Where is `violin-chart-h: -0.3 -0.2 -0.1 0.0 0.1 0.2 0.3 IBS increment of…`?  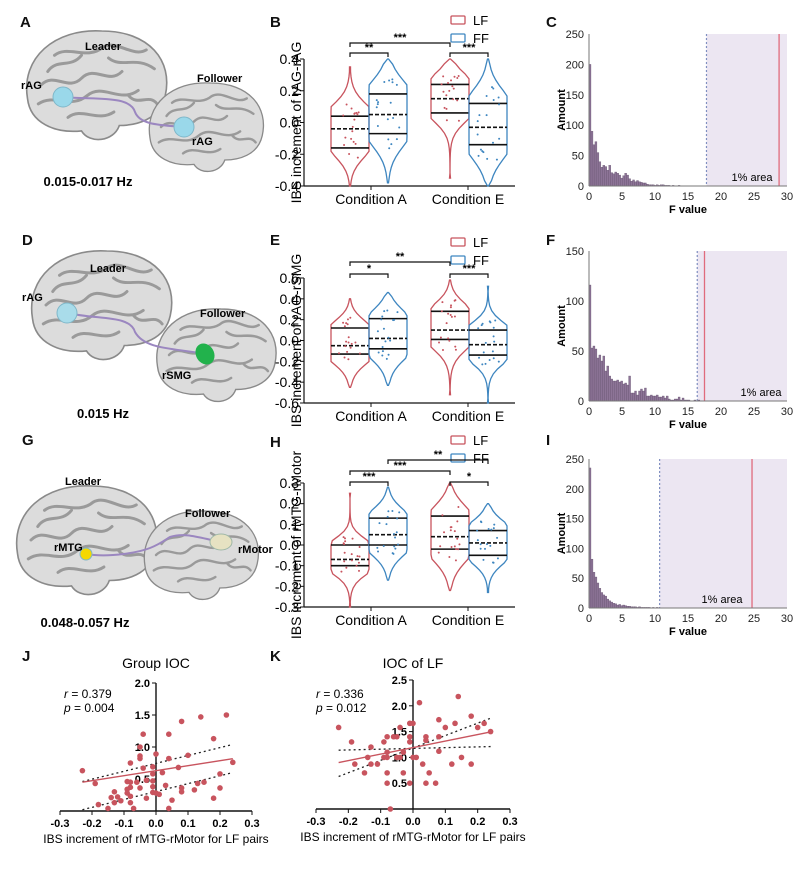 violin-chart-h: -0.3 -0.2 -0.1 0.0 0.1 0.2 0.3 IBS increment of… is located at coordinates (390, 529).